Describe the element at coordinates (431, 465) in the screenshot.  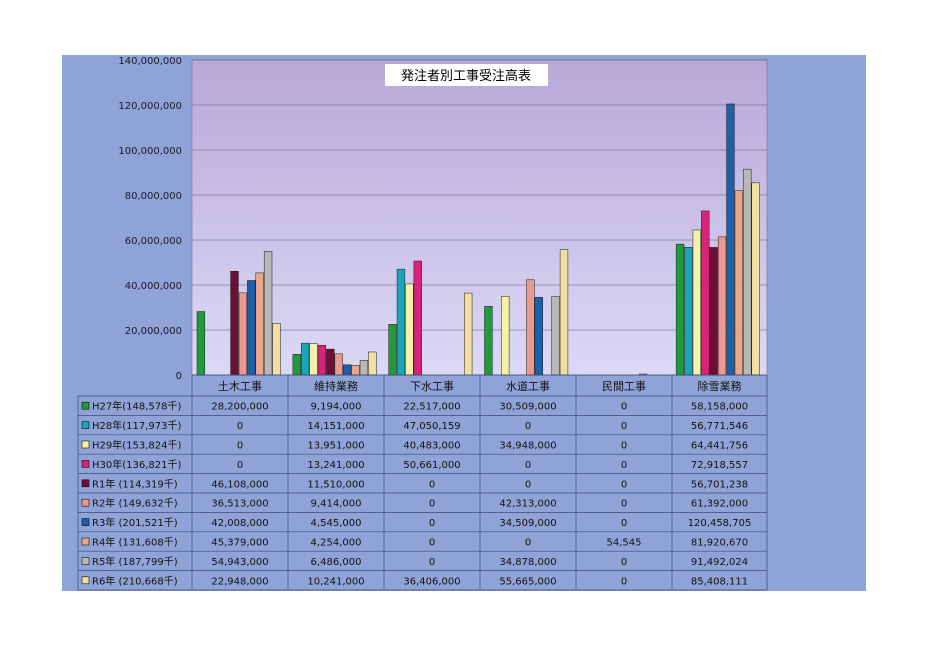
I see `table-cell: 50,661,000` at that location.